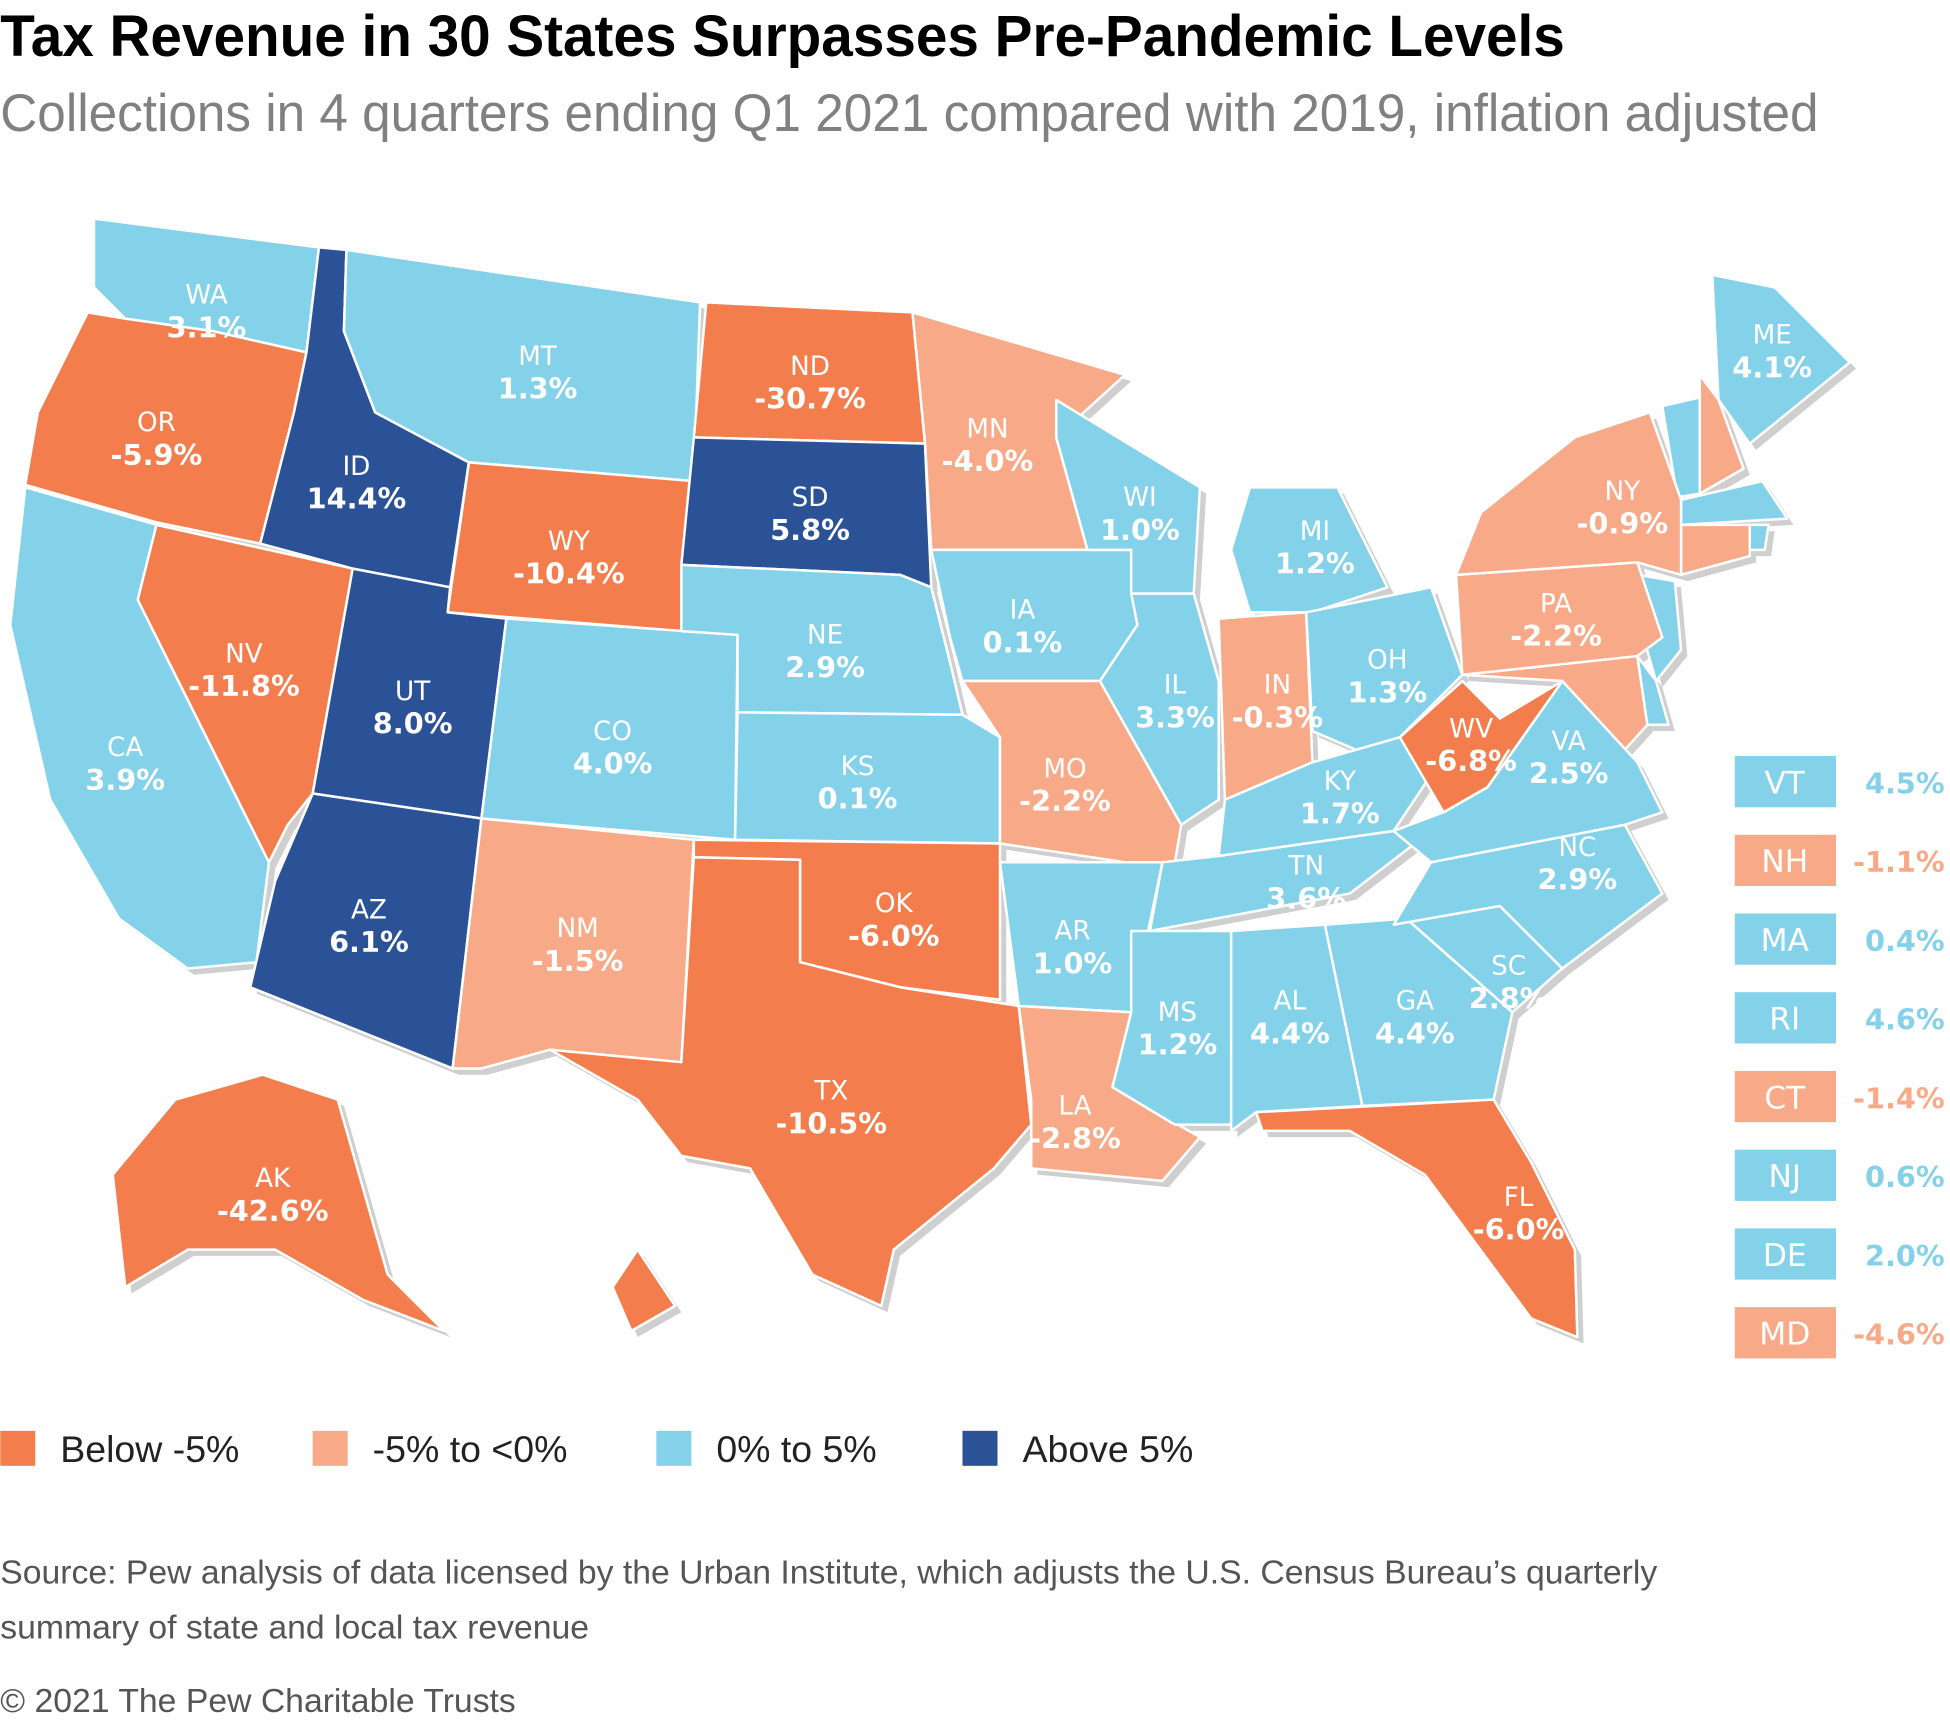 The width and height of the screenshot is (1950, 1727). I want to click on small-state-abbr: DE, so click(1785, 1256).